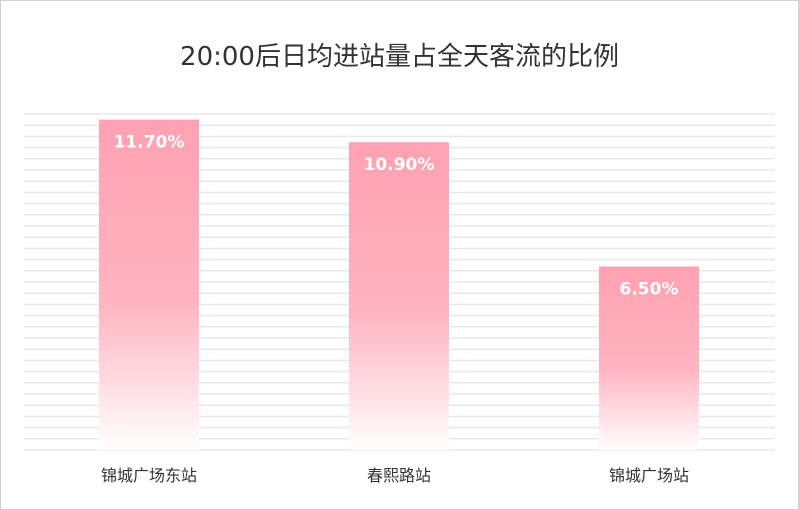  I want to click on category-label-1: 锦城广场东站, so click(149, 475).